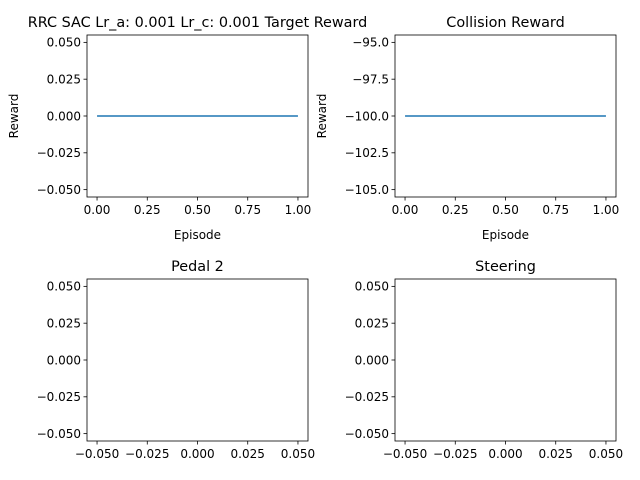 This screenshot has height=480, width=640. What do you see at coordinates (367, 116) in the screenshot?
I see `y-tick-label: −100.0` at bounding box center [367, 116].